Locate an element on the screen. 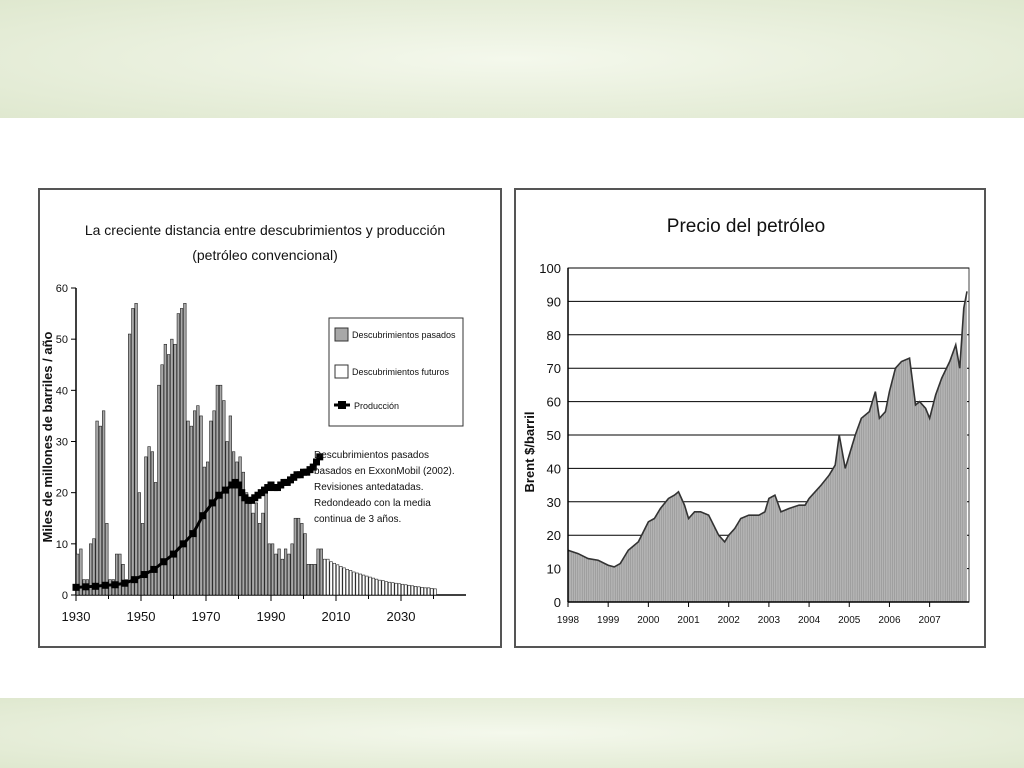  legend-label-past: Descubrimientos pasados is located at coordinates (404, 335).